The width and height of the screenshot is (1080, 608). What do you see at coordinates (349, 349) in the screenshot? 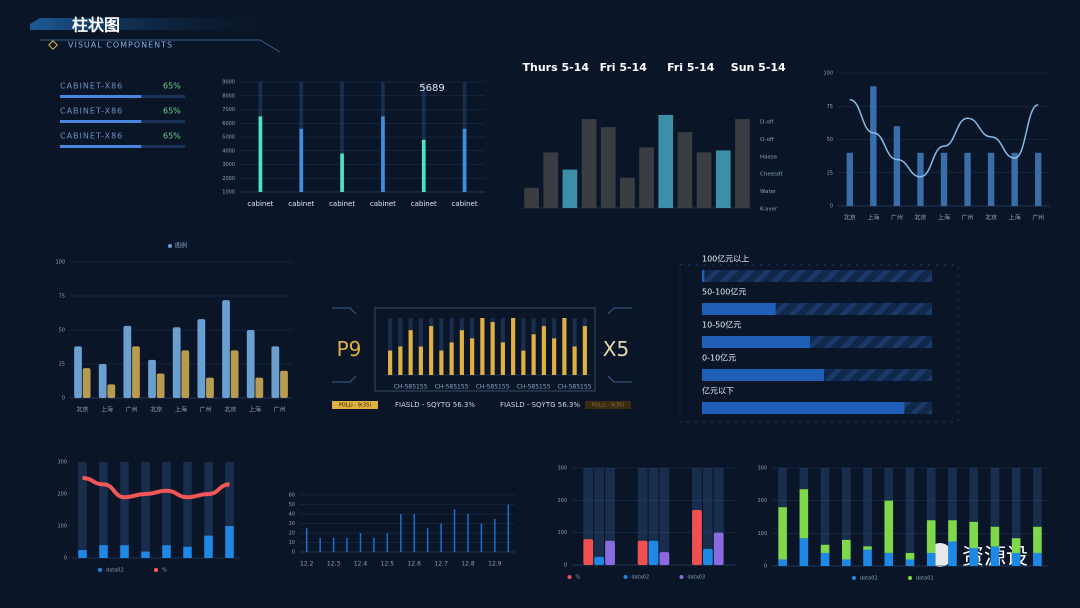
I see `big-label: P9` at bounding box center [349, 349].